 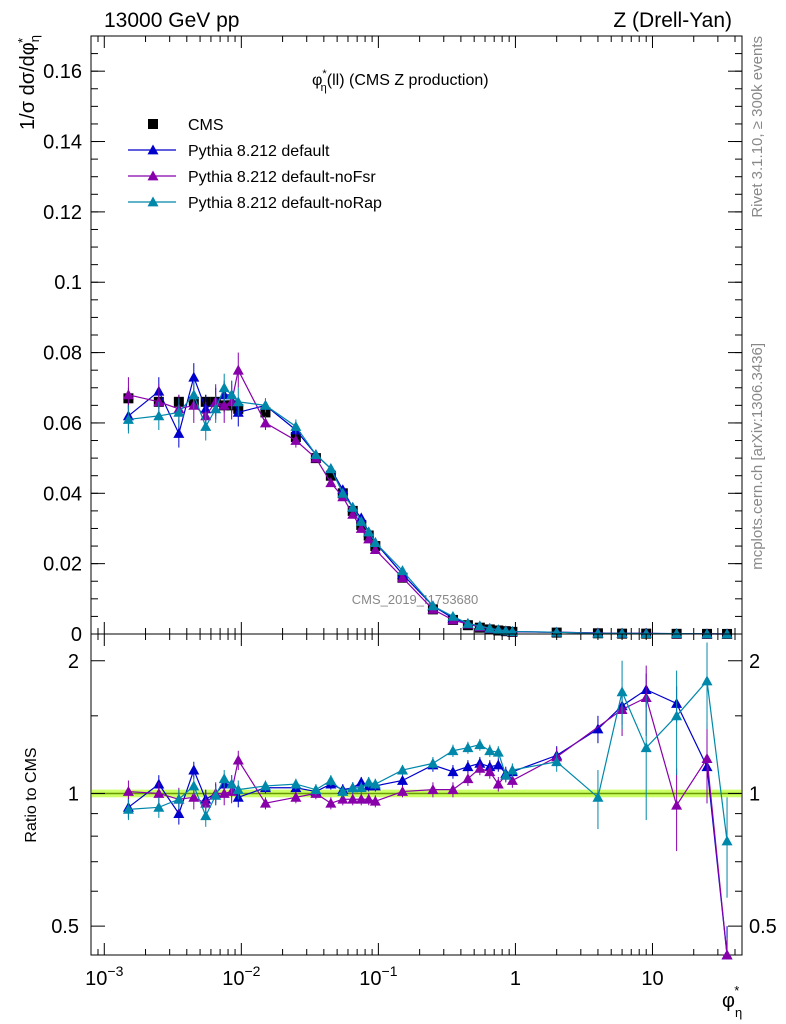 What do you see at coordinates (754, 662) in the screenshot?
I see `ratio-y-tick-label-right: 2` at bounding box center [754, 662].